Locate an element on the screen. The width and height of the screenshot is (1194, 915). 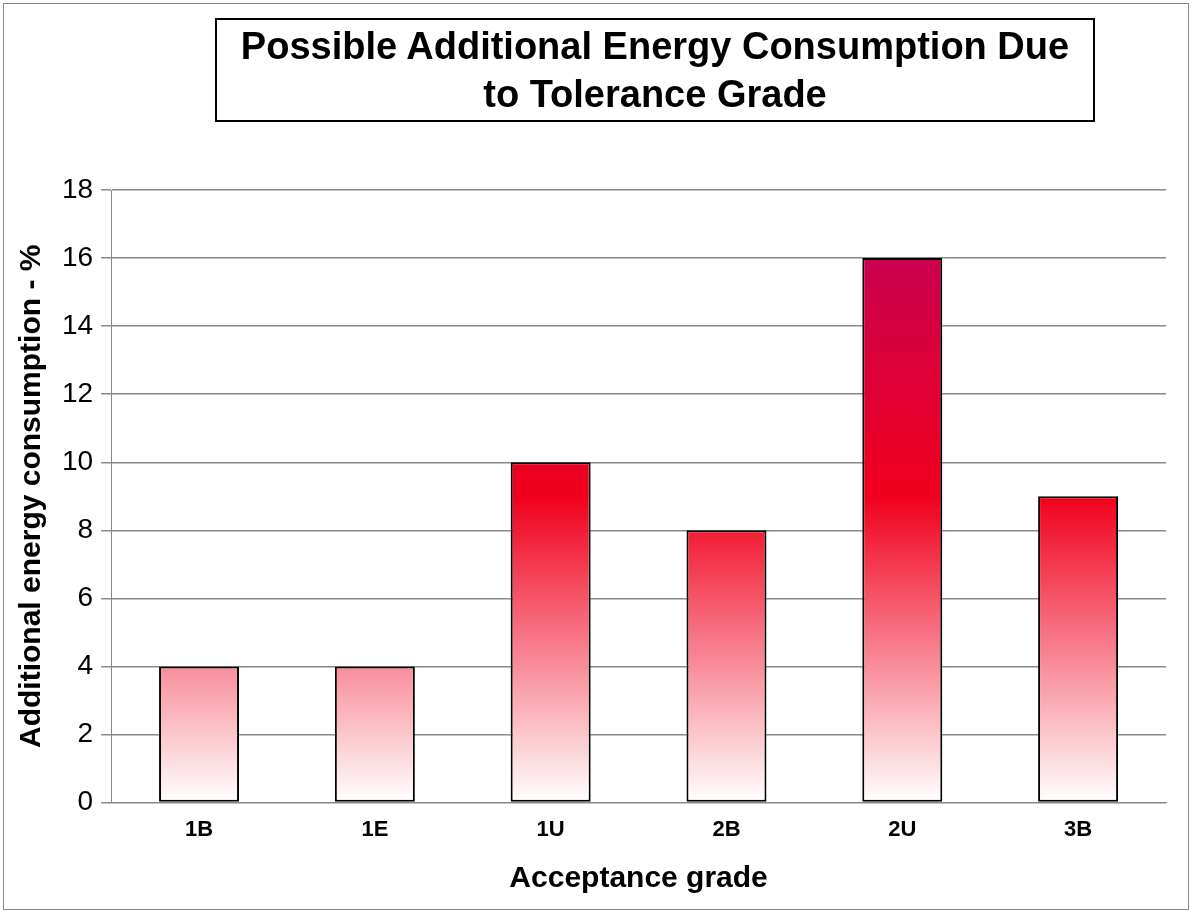
chart-title: Possible Additional Energy Consumption Due to Tolerance Grade is located at coordinates (655, 70).